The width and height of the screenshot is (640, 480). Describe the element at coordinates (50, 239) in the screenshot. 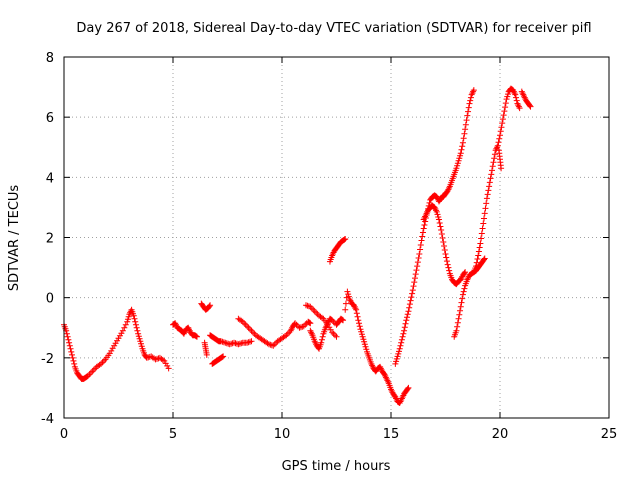

I see `y-tick-label: 2` at that location.